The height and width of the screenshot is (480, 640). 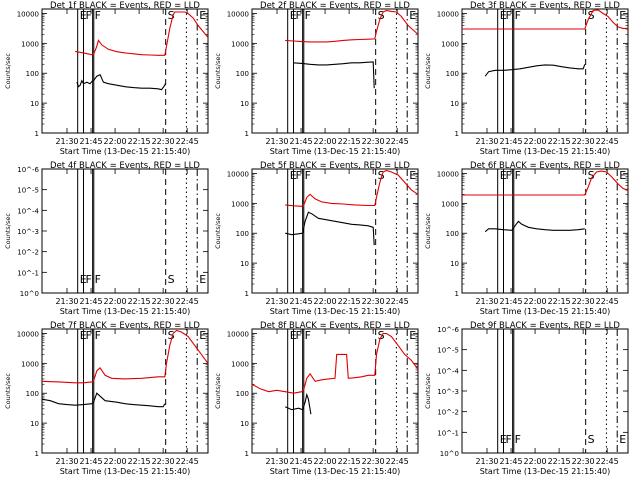 I want to click on plot-title: Det 3f BLACK = Events, RED = LLD, so click(x=545, y=6).